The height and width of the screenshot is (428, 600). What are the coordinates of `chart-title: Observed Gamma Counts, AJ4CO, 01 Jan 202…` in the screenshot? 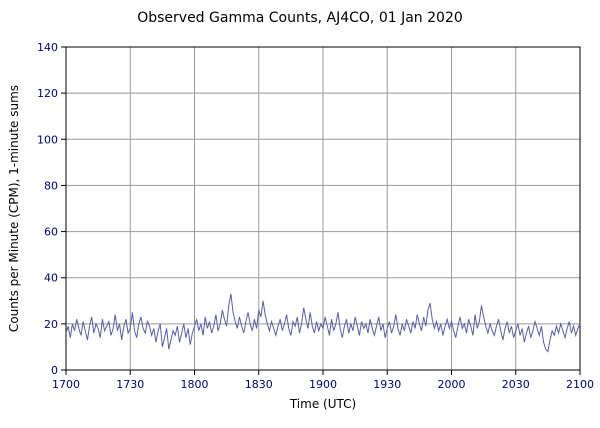 It's located at (300, 18).